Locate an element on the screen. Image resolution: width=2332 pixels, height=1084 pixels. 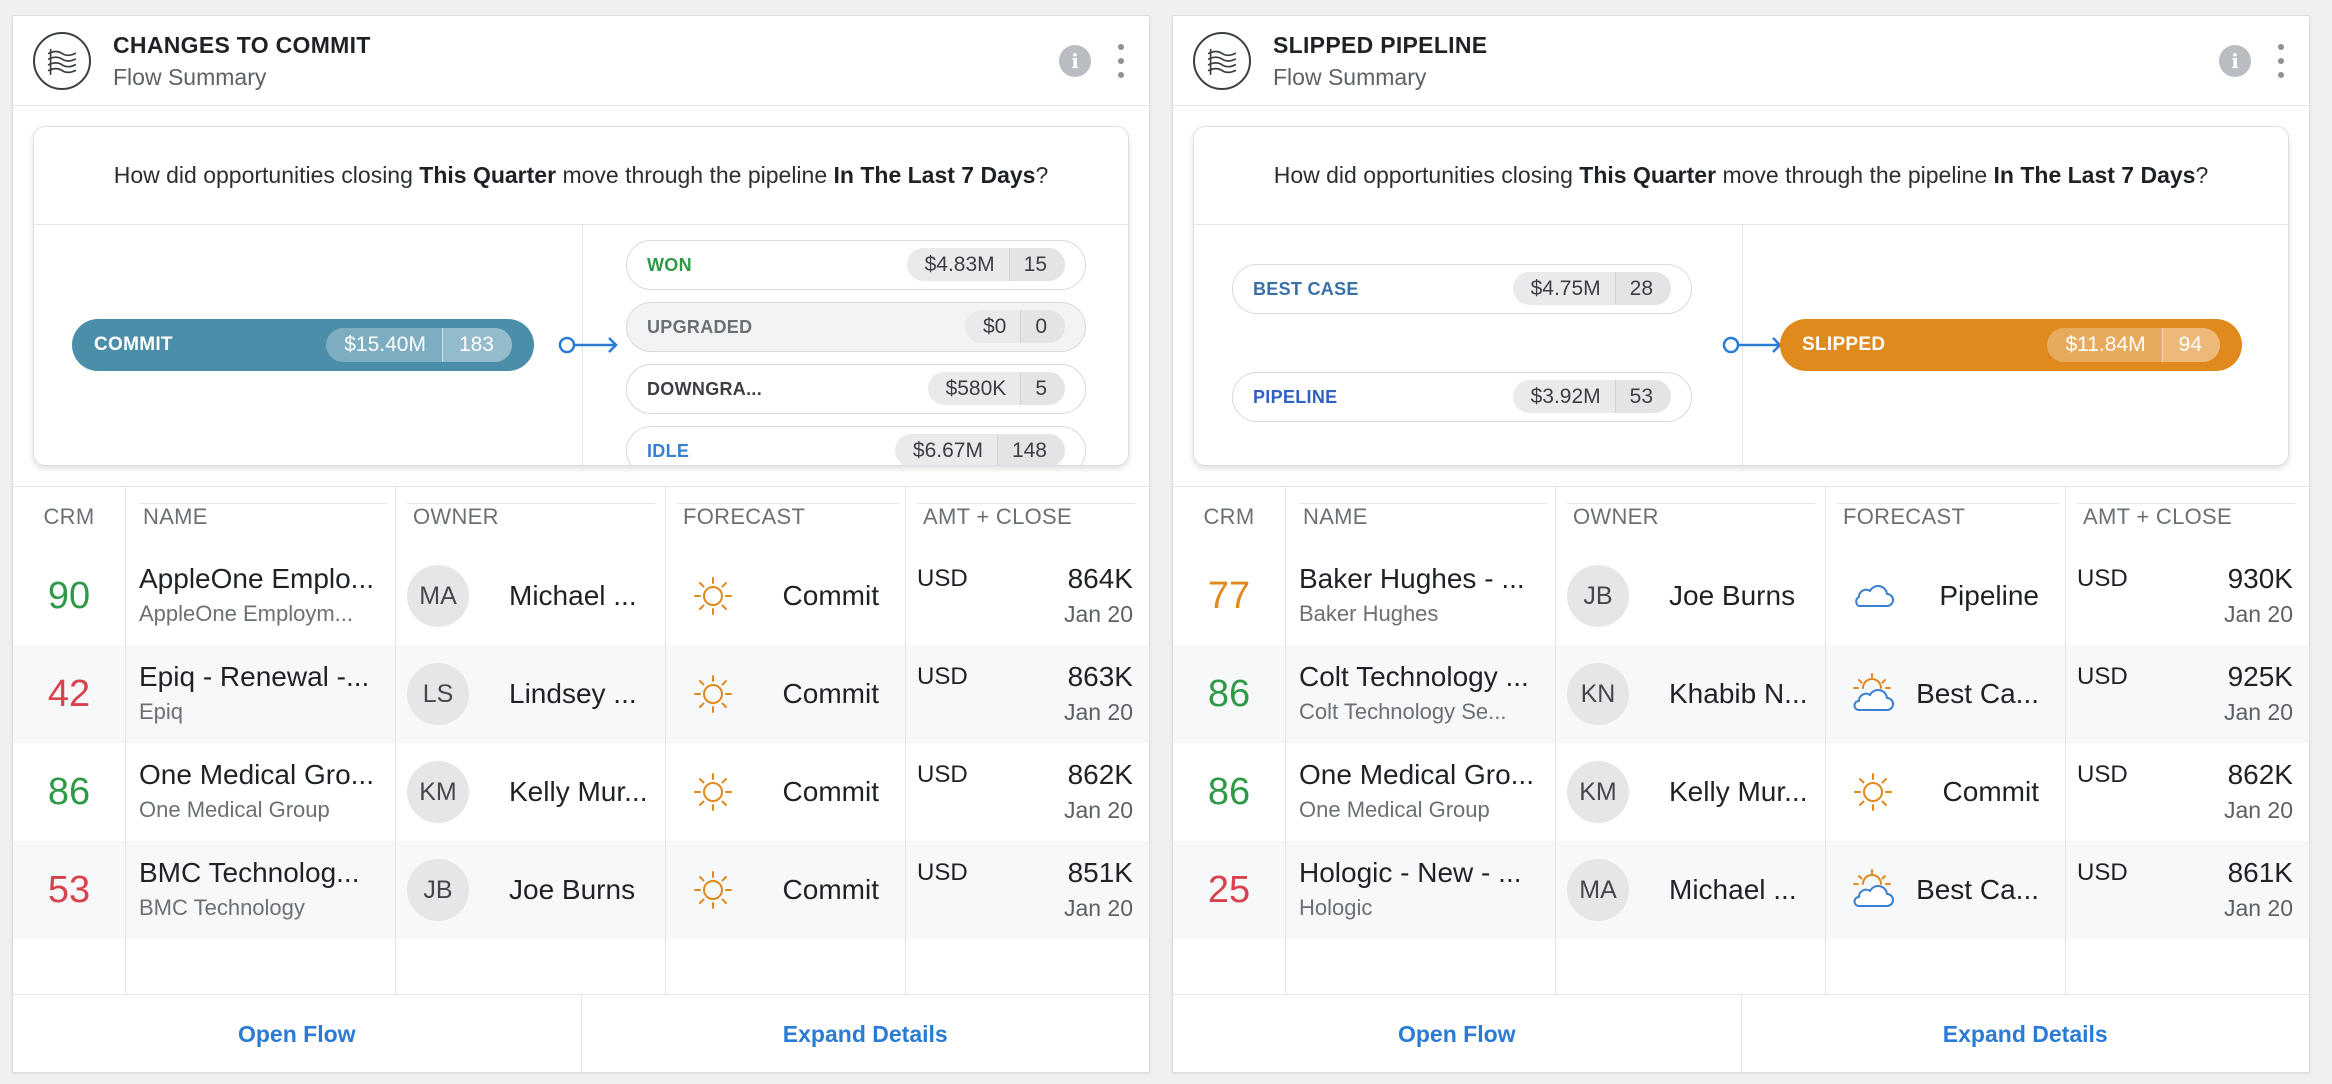
account-name: Epiq is located at coordinates (161, 711).